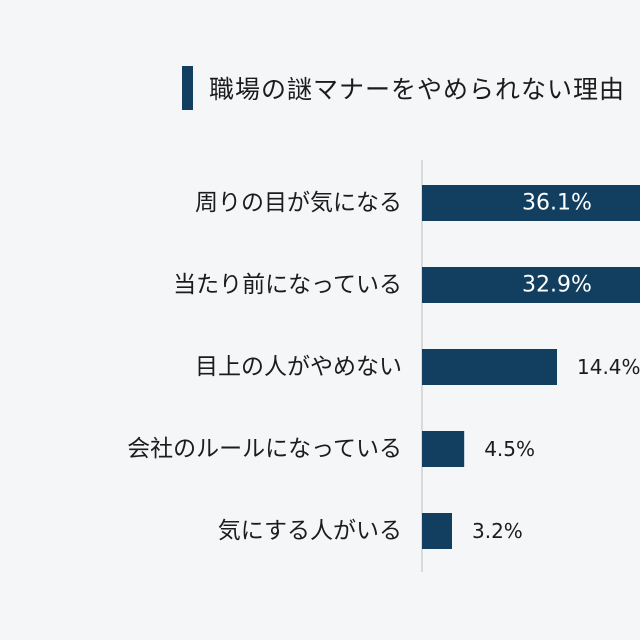 Image resolution: width=640 pixels, height=640 pixels. What do you see at coordinates (187, 88) in the screenshot?
I see `title-accent-bar` at bounding box center [187, 88].